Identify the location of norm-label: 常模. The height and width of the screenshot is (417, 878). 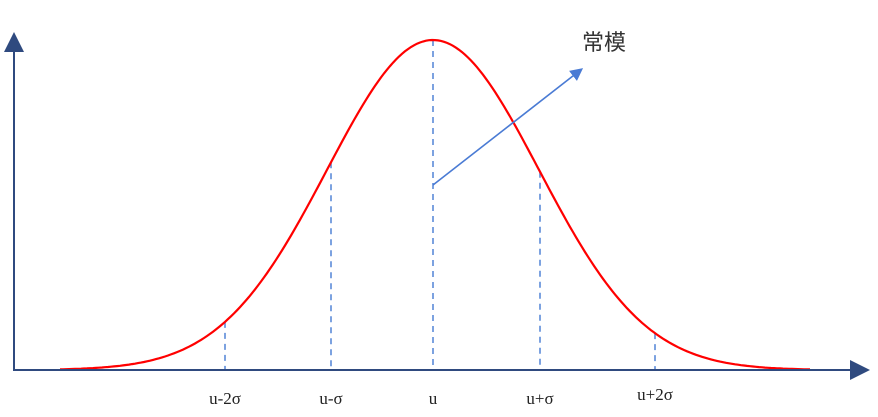
(604, 43).